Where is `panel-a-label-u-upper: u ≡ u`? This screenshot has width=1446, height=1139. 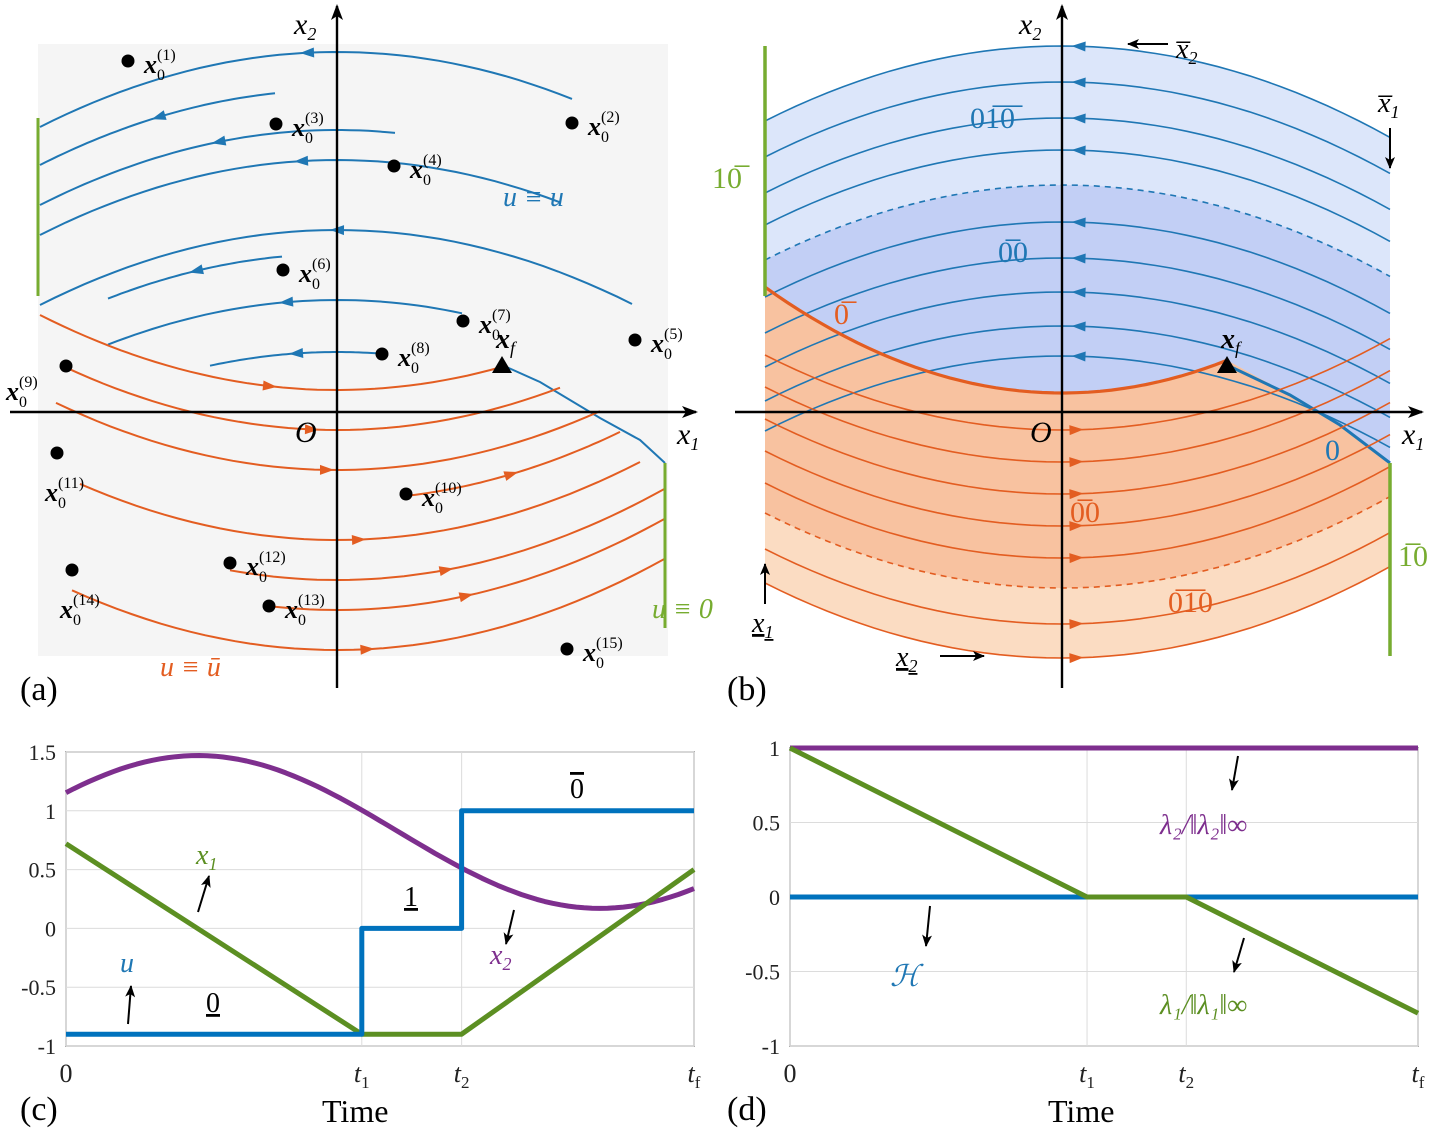
panel-a-label-u-upper: u ≡ u is located at coordinates (533, 197).